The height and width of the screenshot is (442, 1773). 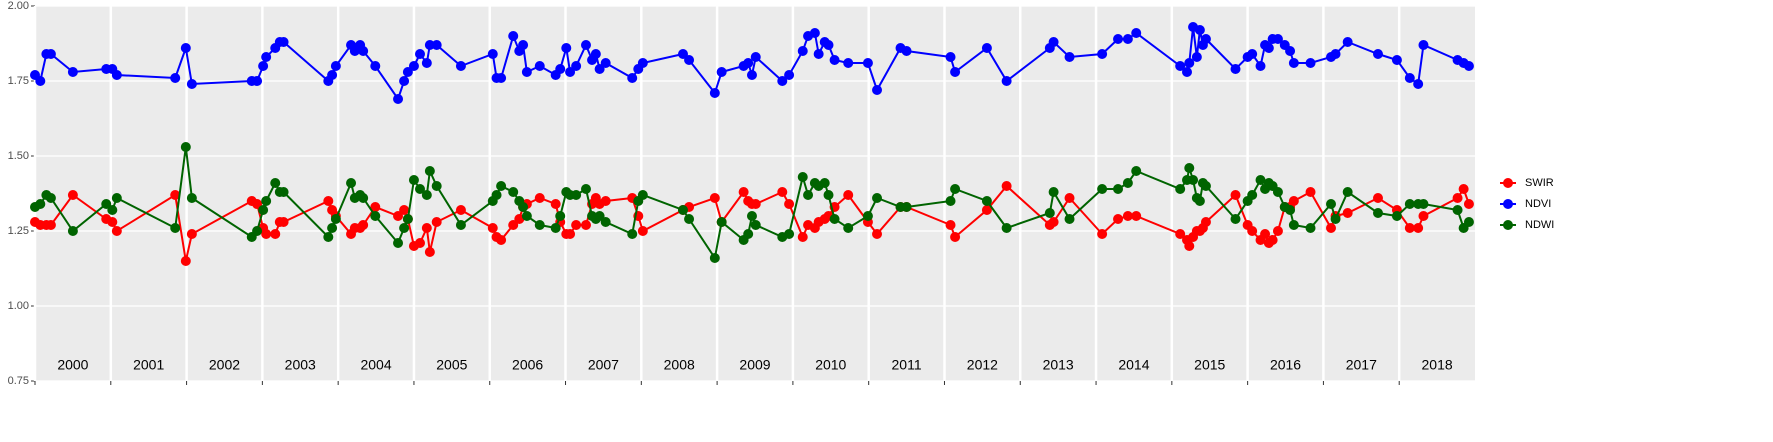 I want to click on legend-label: NDWI, so click(x=1539, y=225).